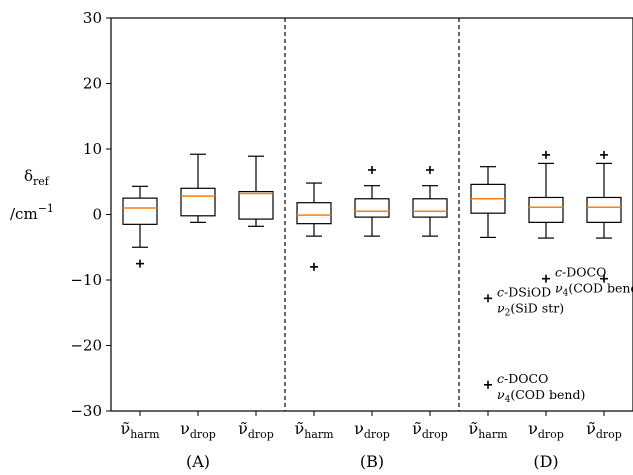 Image resolution: width=633 pixels, height=475 pixels. Describe the element at coordinates (86, 346) in the screenshot. I see `y-tick-label: −20` at that location.